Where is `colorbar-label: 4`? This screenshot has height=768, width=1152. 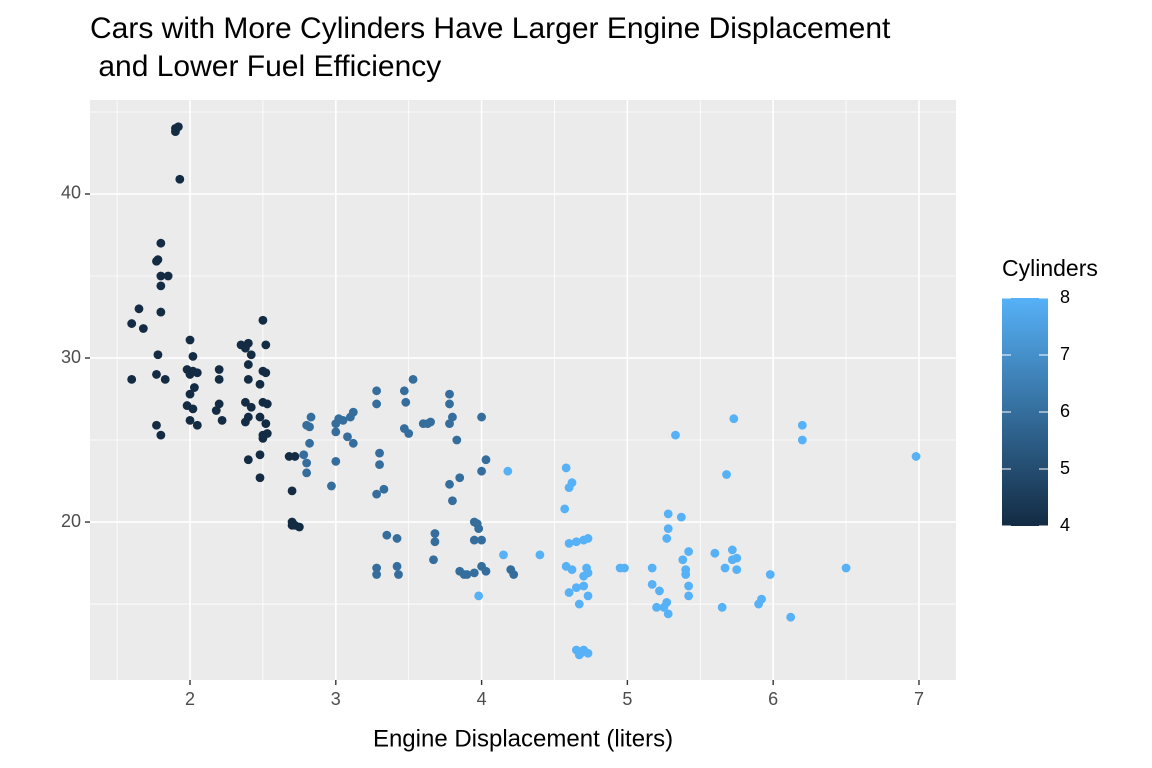
colorbar-label: 4 is located at coordinates (1065, 525).